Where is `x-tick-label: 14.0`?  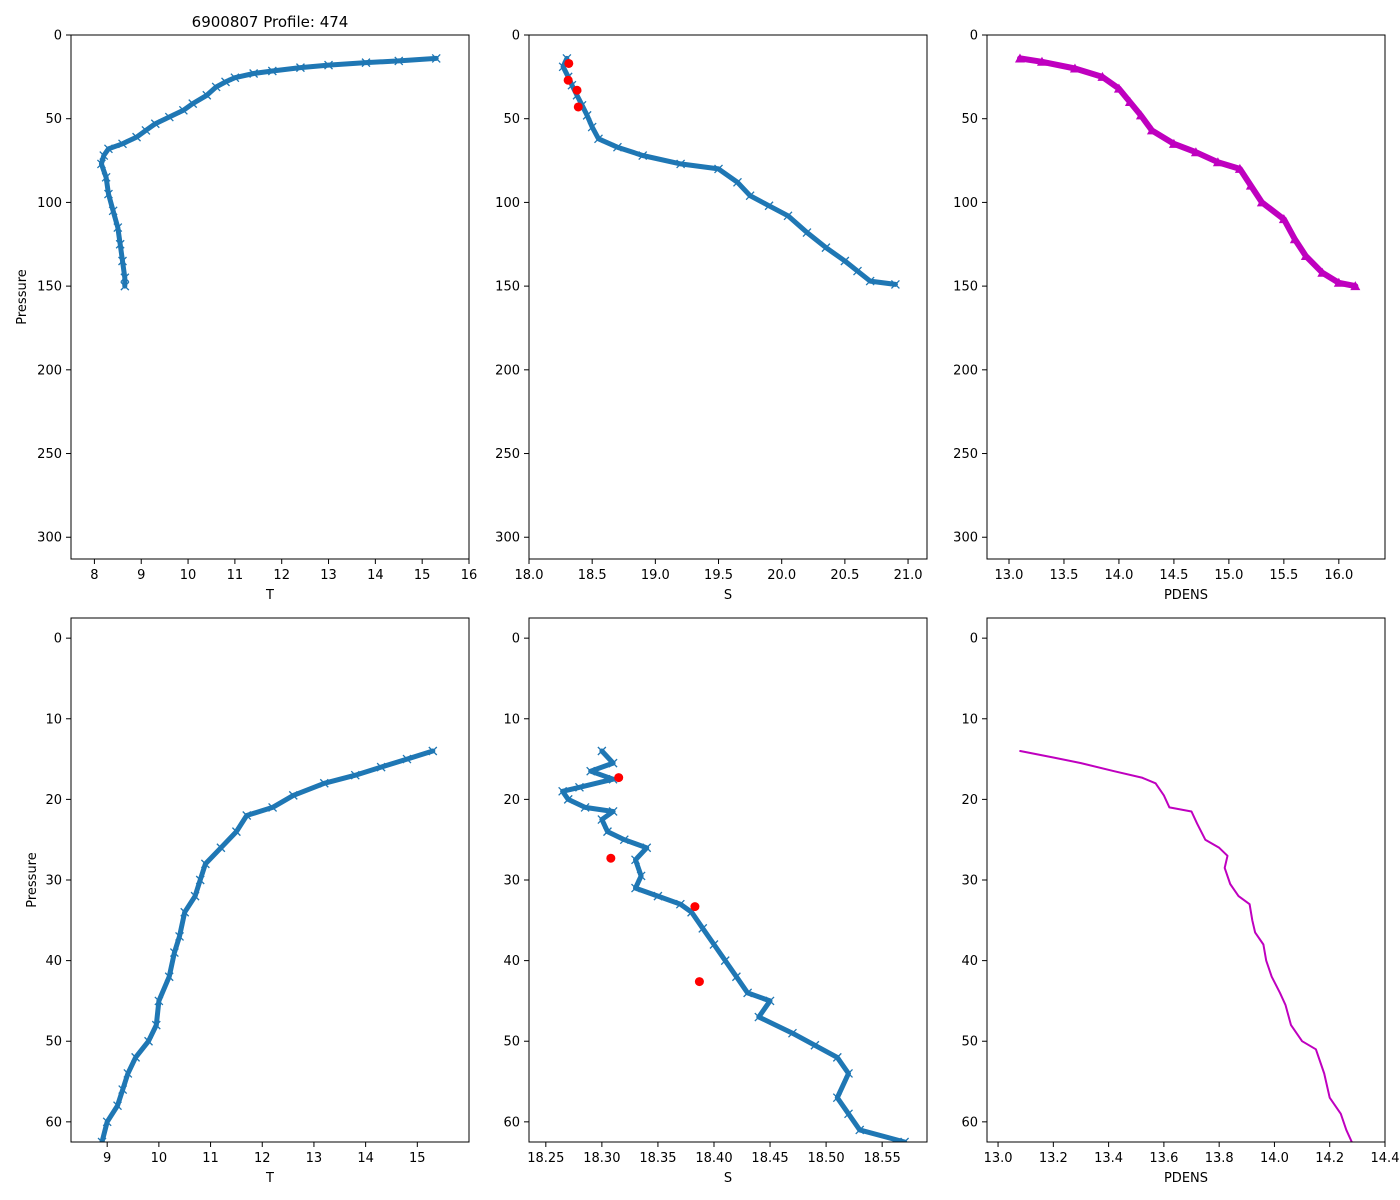
x-tick-label: 14.0 is located at coordinates (1118, 575).